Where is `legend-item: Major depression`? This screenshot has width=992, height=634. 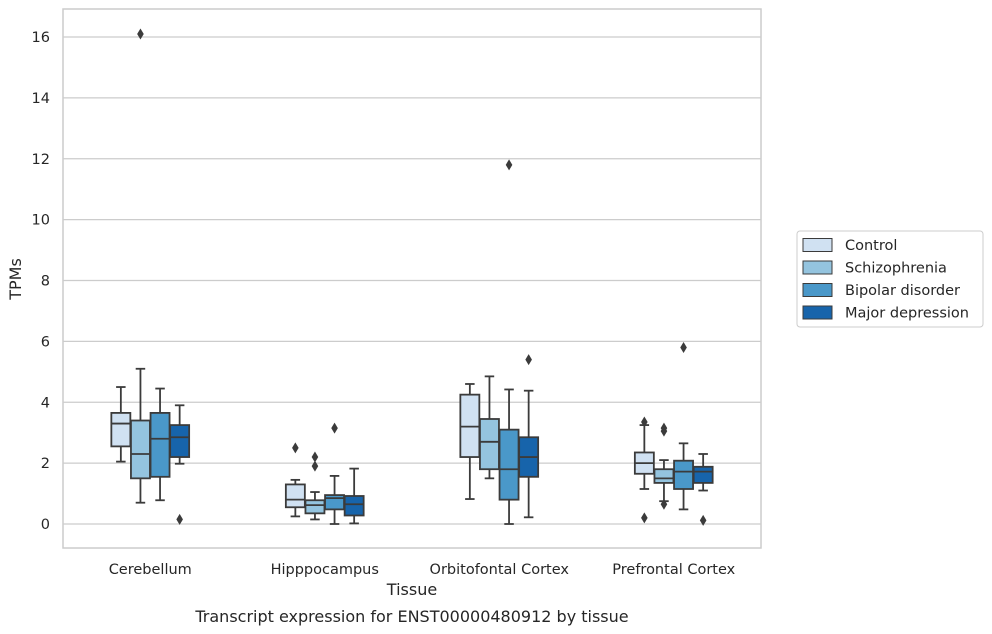 legend-item: Major depression is located at coordinates (885, 313).